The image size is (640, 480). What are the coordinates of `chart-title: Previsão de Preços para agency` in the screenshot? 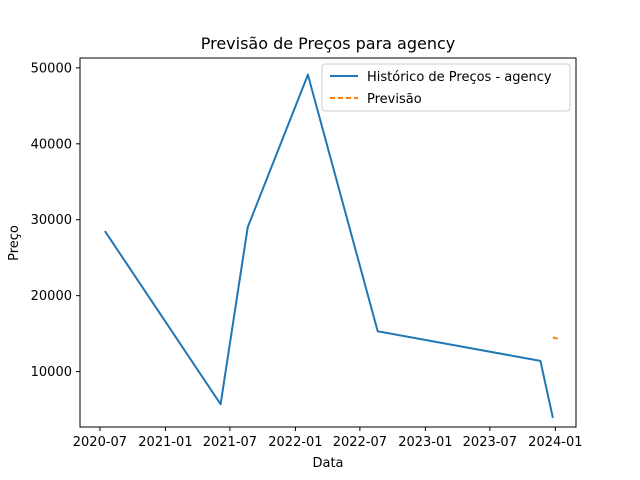 It's located at (328, 43).